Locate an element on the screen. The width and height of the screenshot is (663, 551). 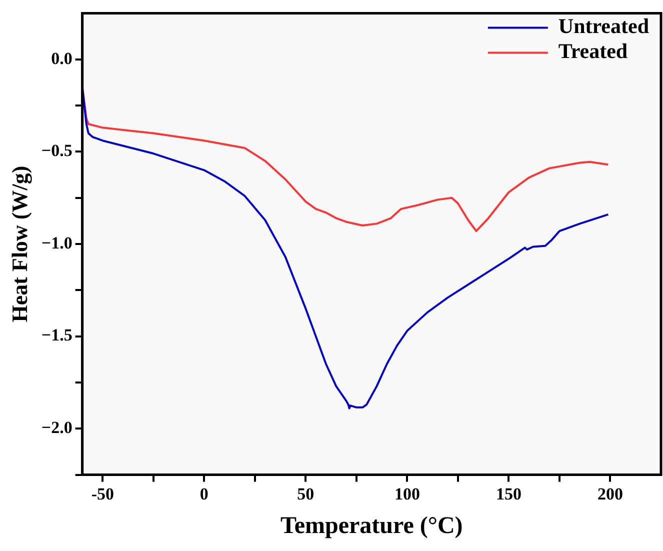
y-axis-title: Heat Flow (W/g) is located at coordinates (19, 244).